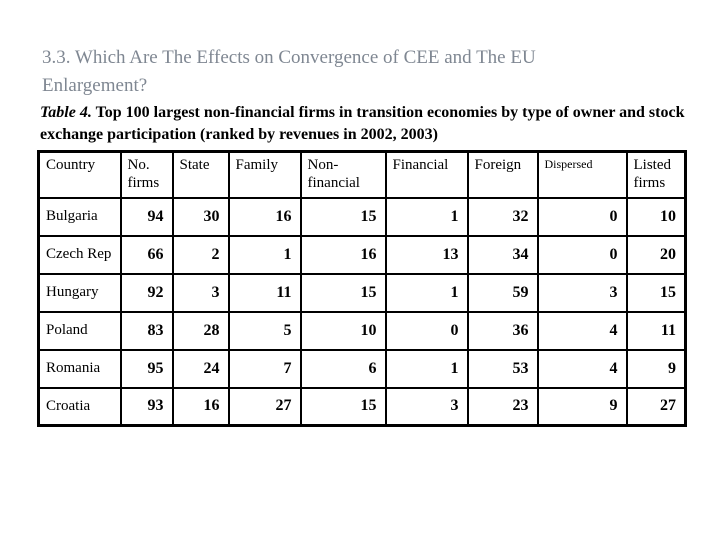  Describe the element at coordinates (200, 254) in the screenshot. I see `cell: 2` at that location.